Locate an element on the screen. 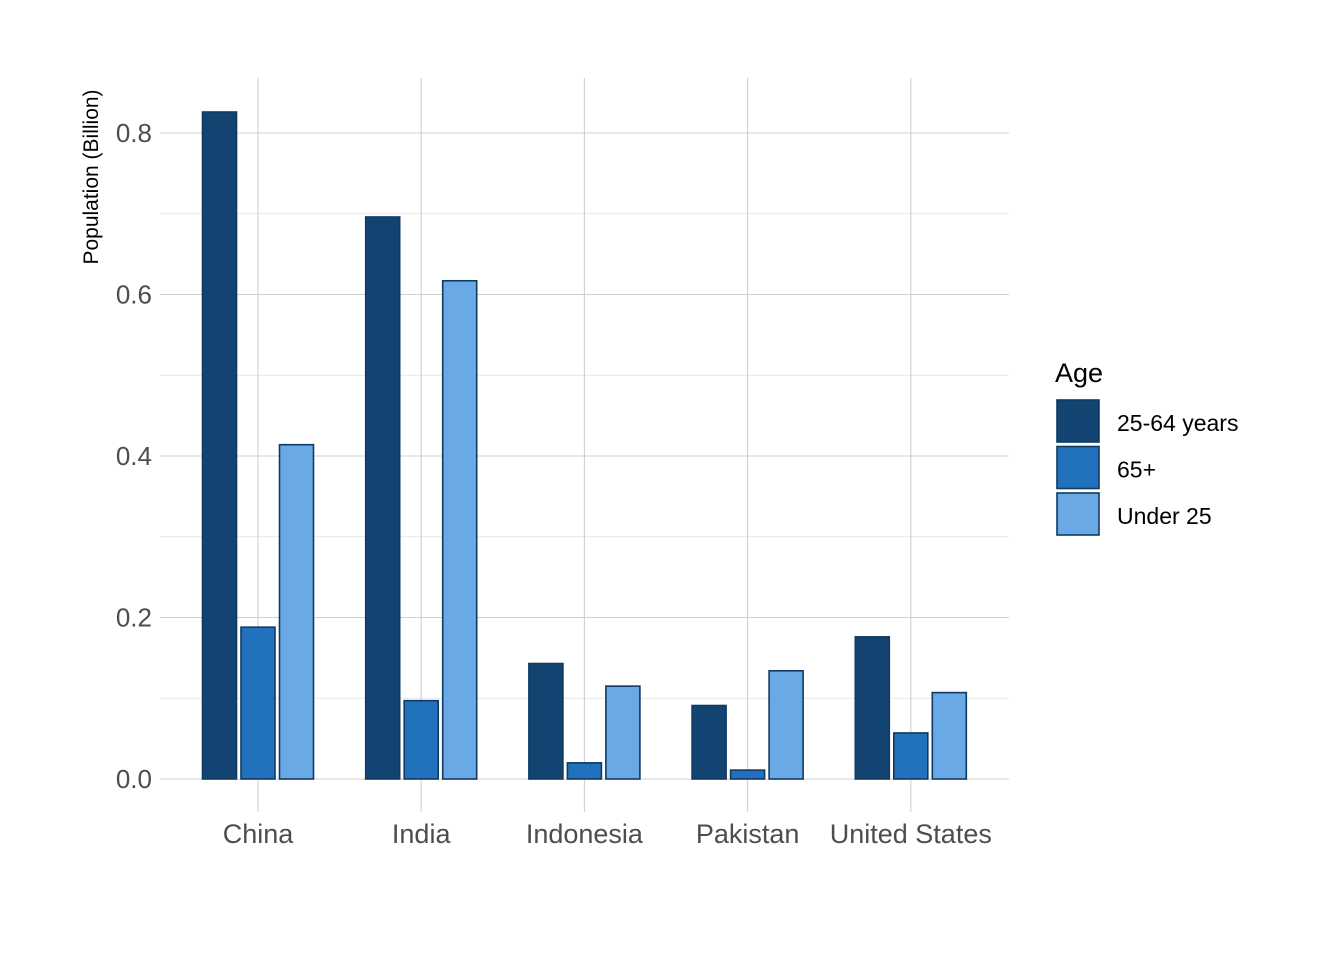 Image resolution: width=1344 pixels, height=965 pixels. legend-item-under-25: Under 25 is located at coordinates (1134, 514).